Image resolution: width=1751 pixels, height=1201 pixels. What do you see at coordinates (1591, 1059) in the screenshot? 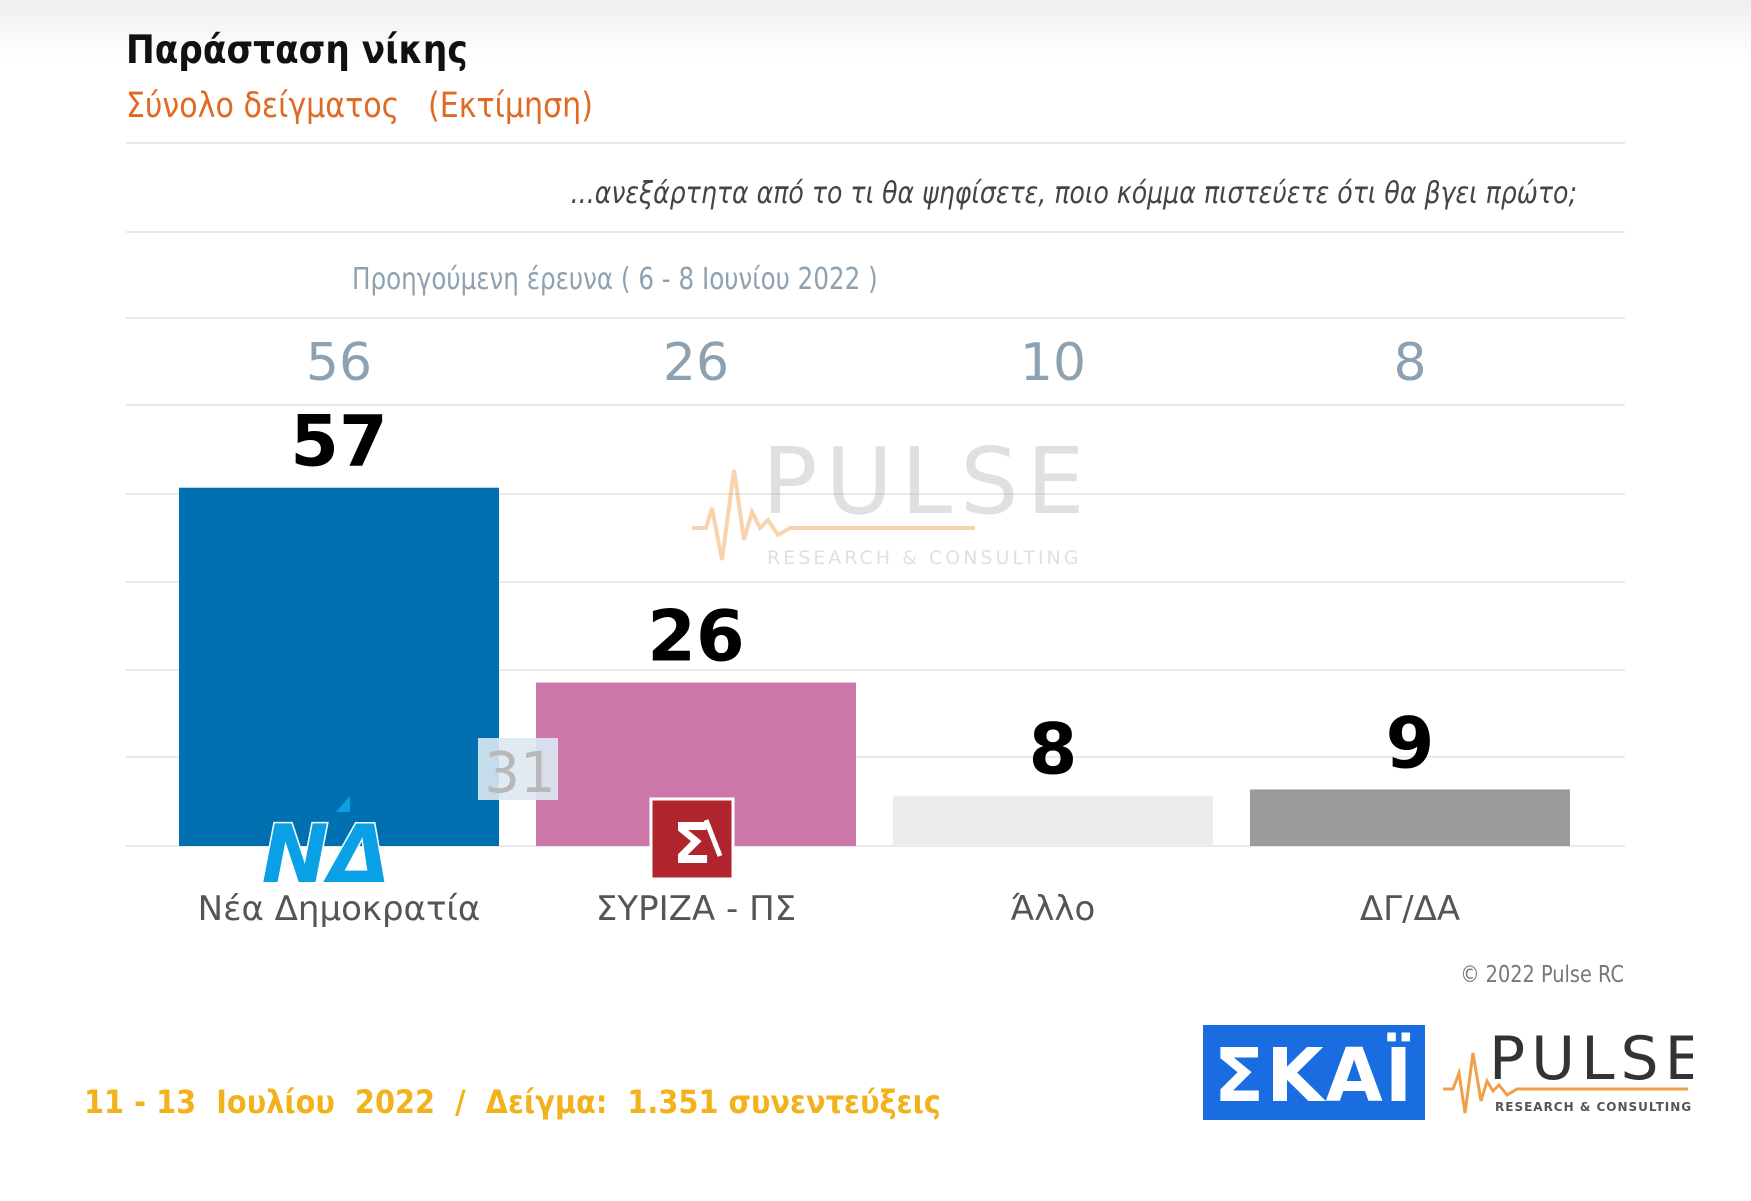
I see `pulse-logo-text: PULSE` at bounding box center [1591, 1059].